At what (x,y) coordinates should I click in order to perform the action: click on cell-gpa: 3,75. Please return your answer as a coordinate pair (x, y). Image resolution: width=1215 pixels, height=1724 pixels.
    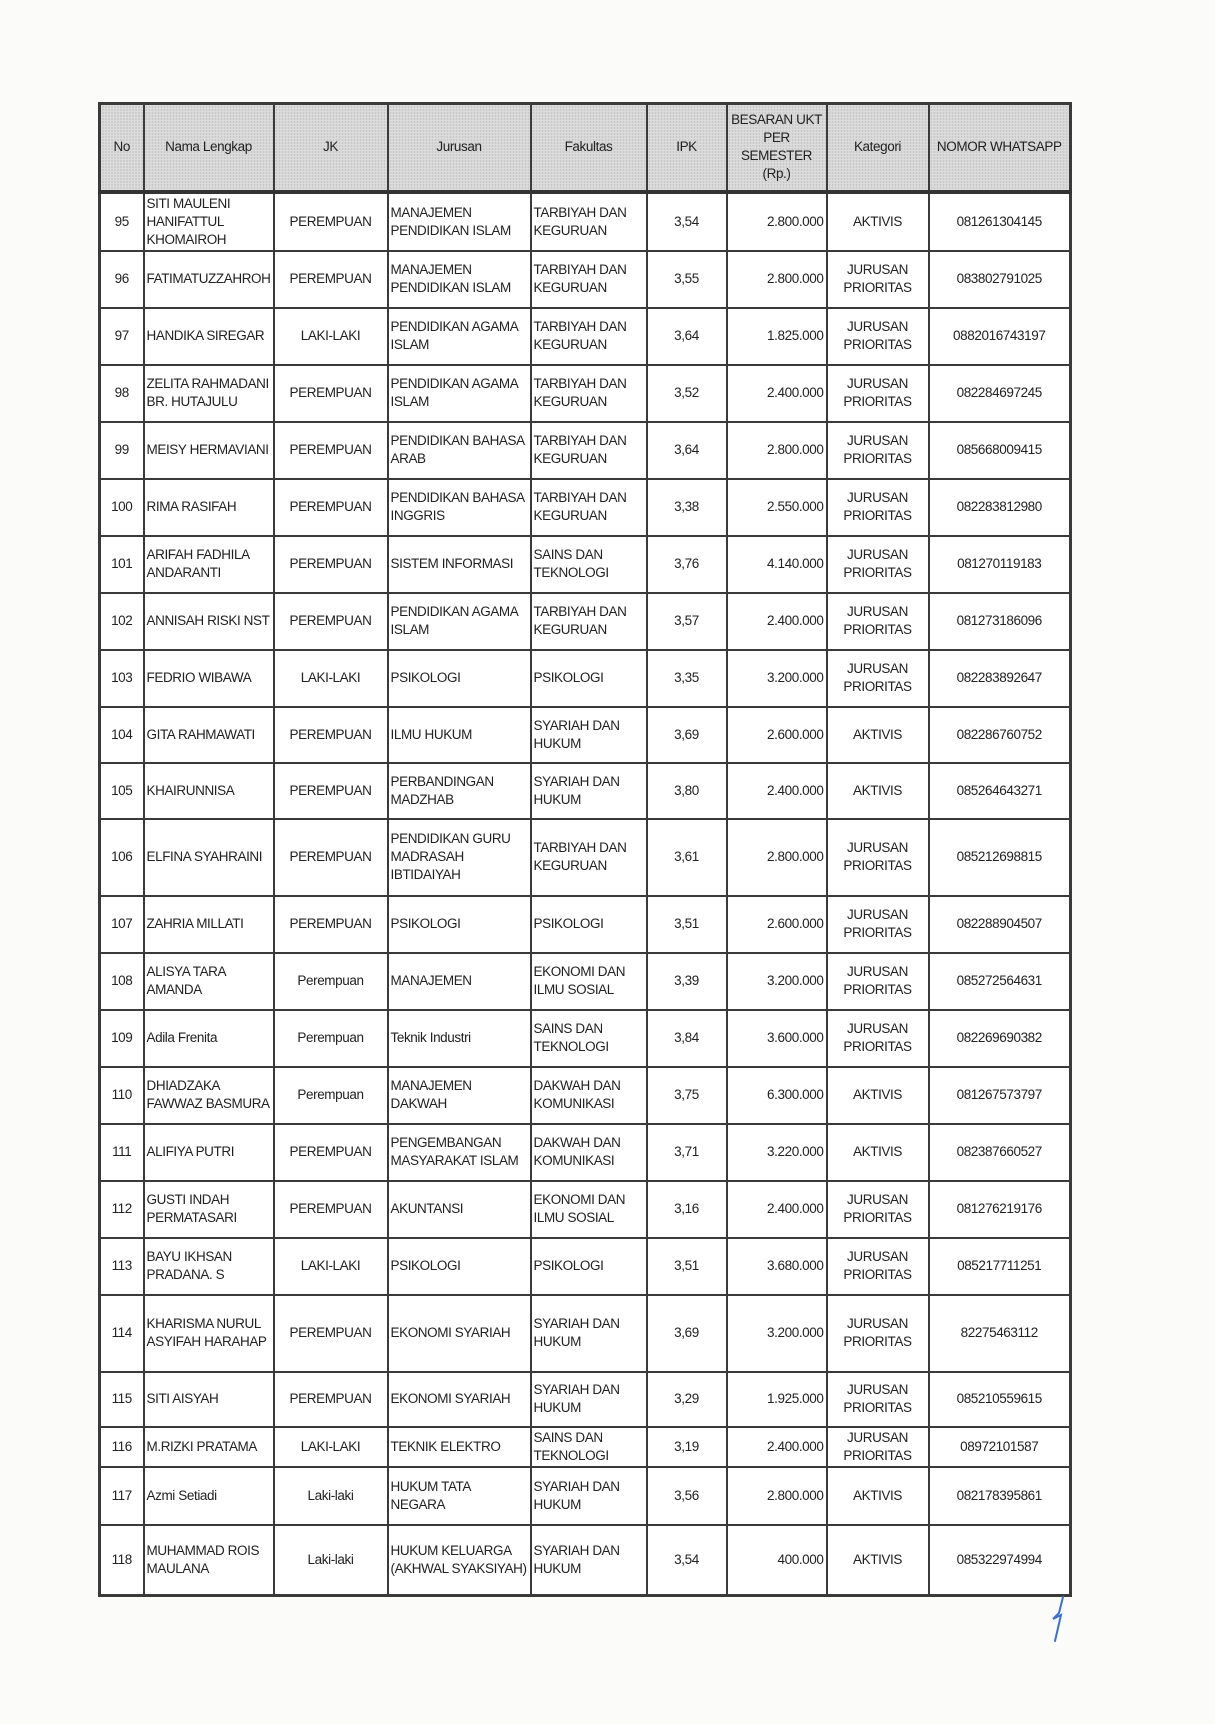
    Looking at the image, I should click on (686, 1095).